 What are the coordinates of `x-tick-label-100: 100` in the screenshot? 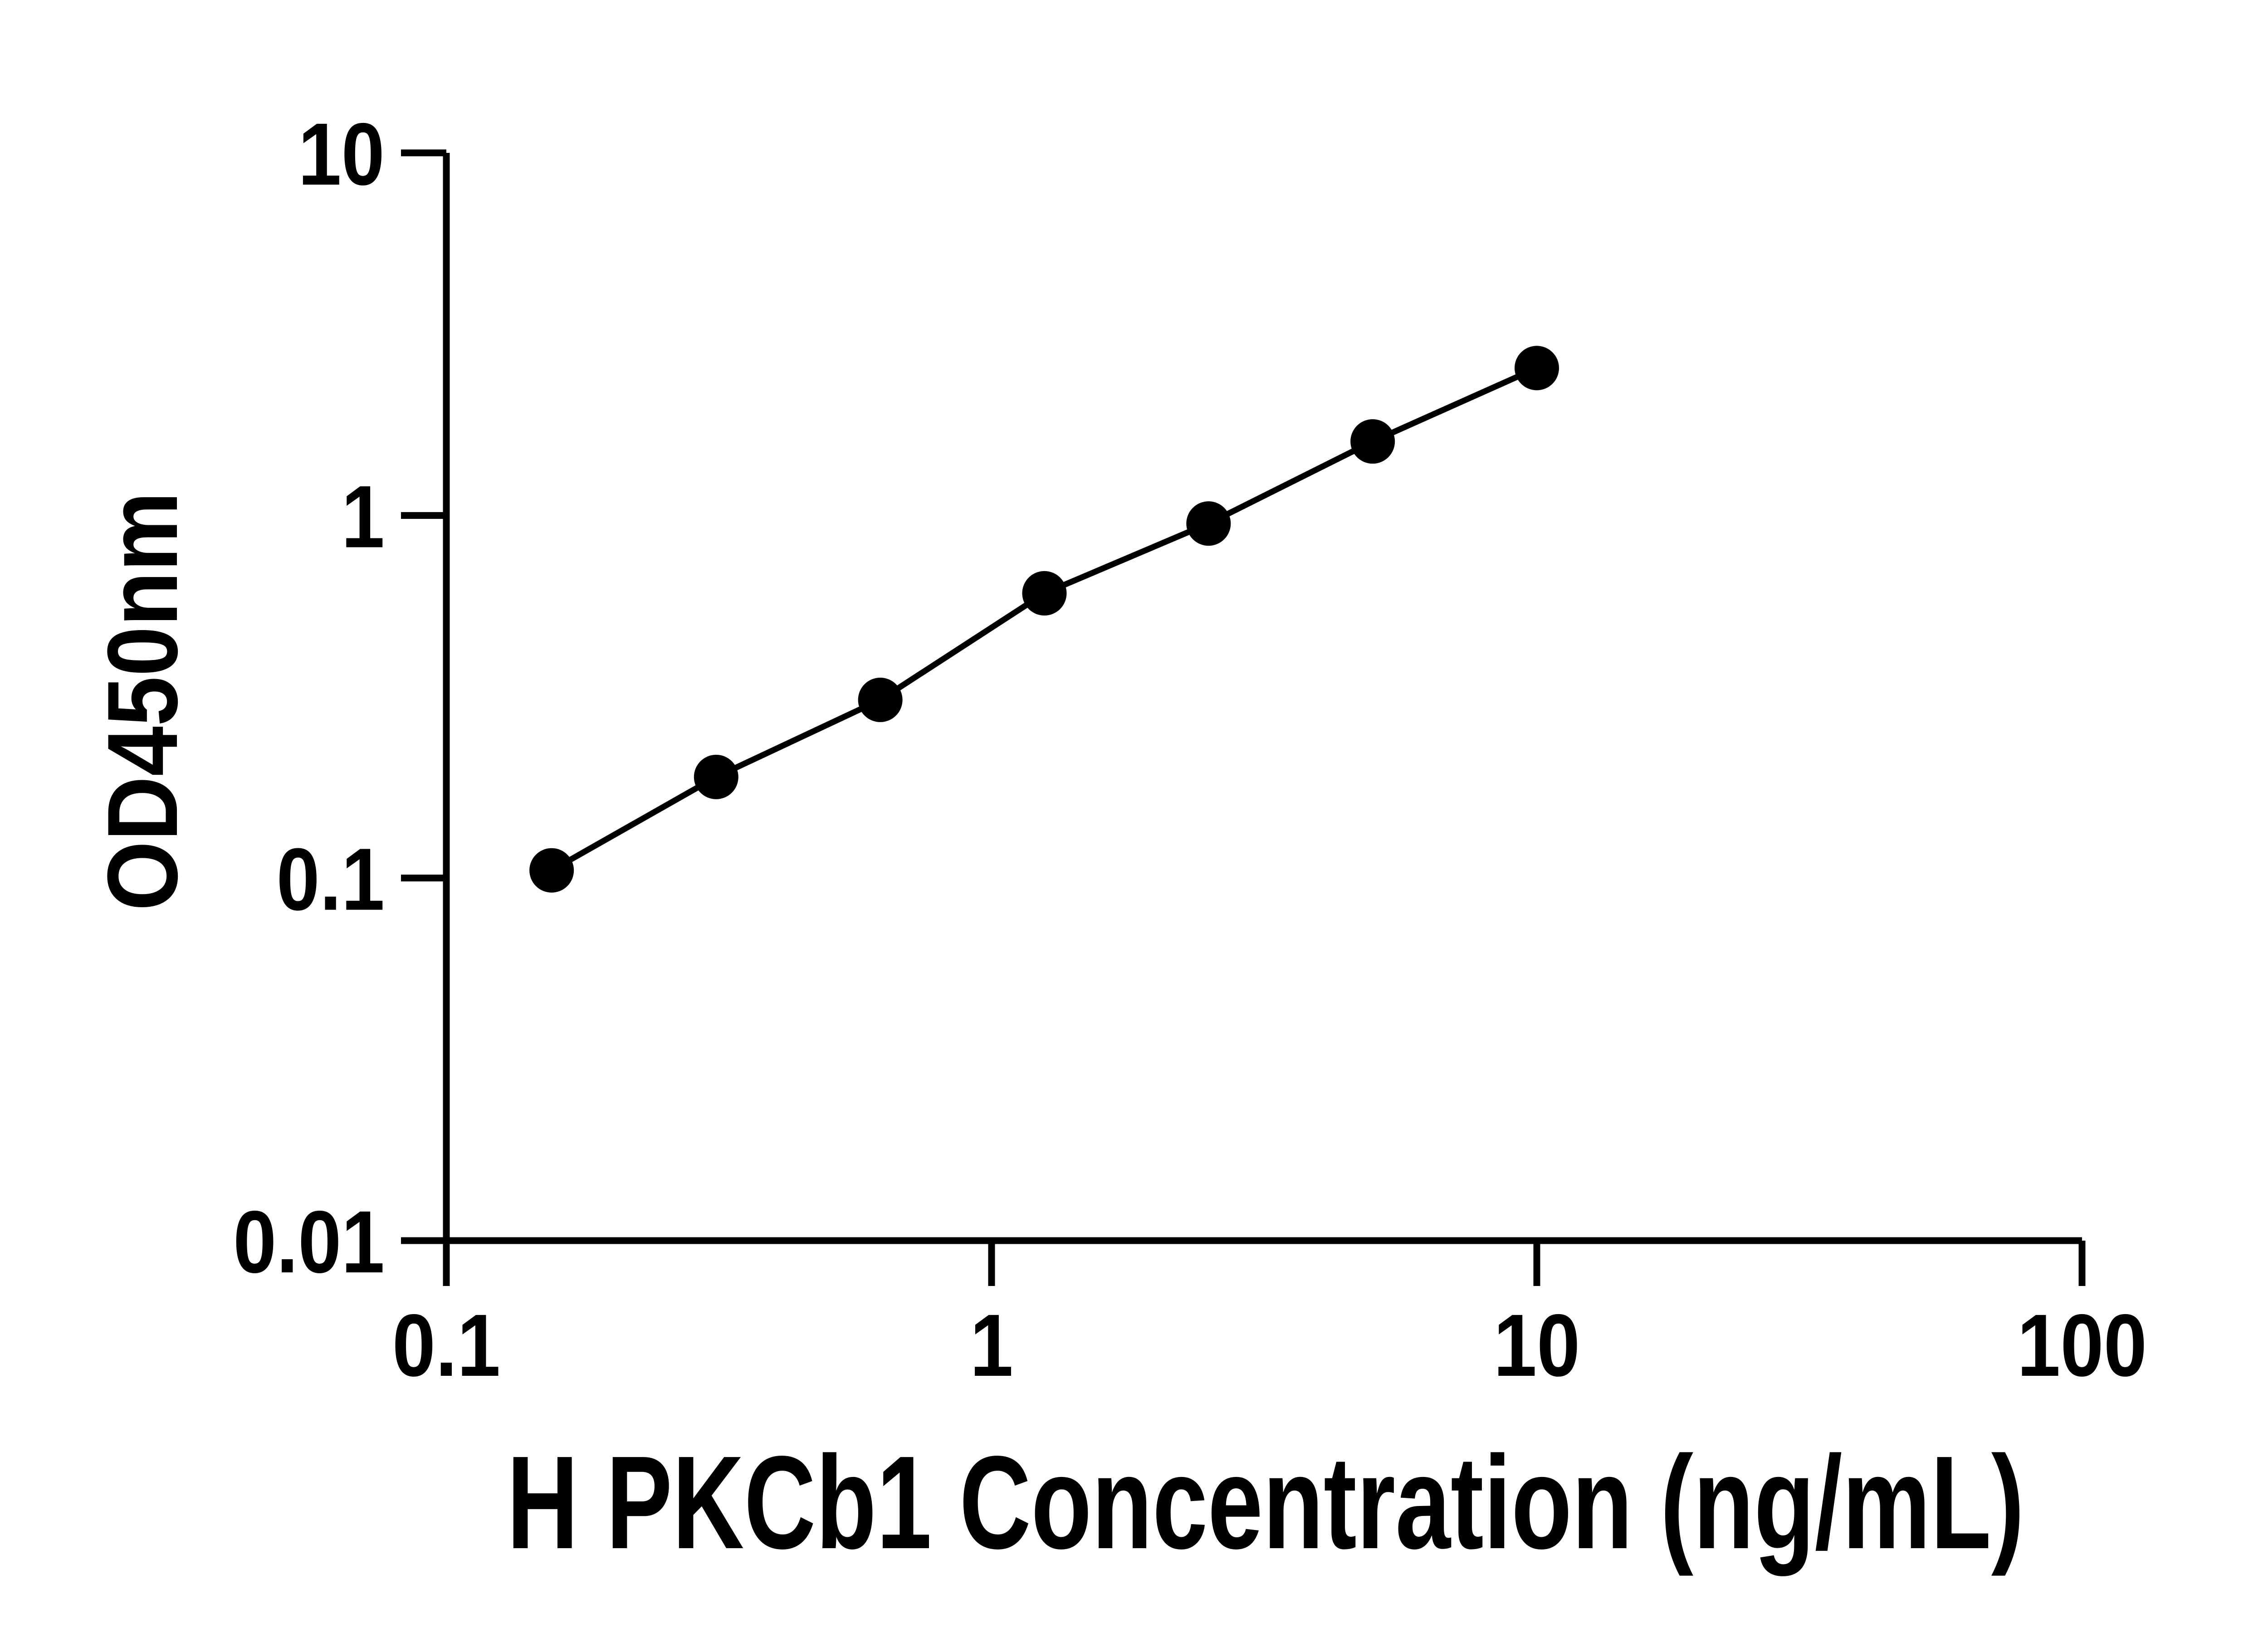 It's located at (2082, 1345).